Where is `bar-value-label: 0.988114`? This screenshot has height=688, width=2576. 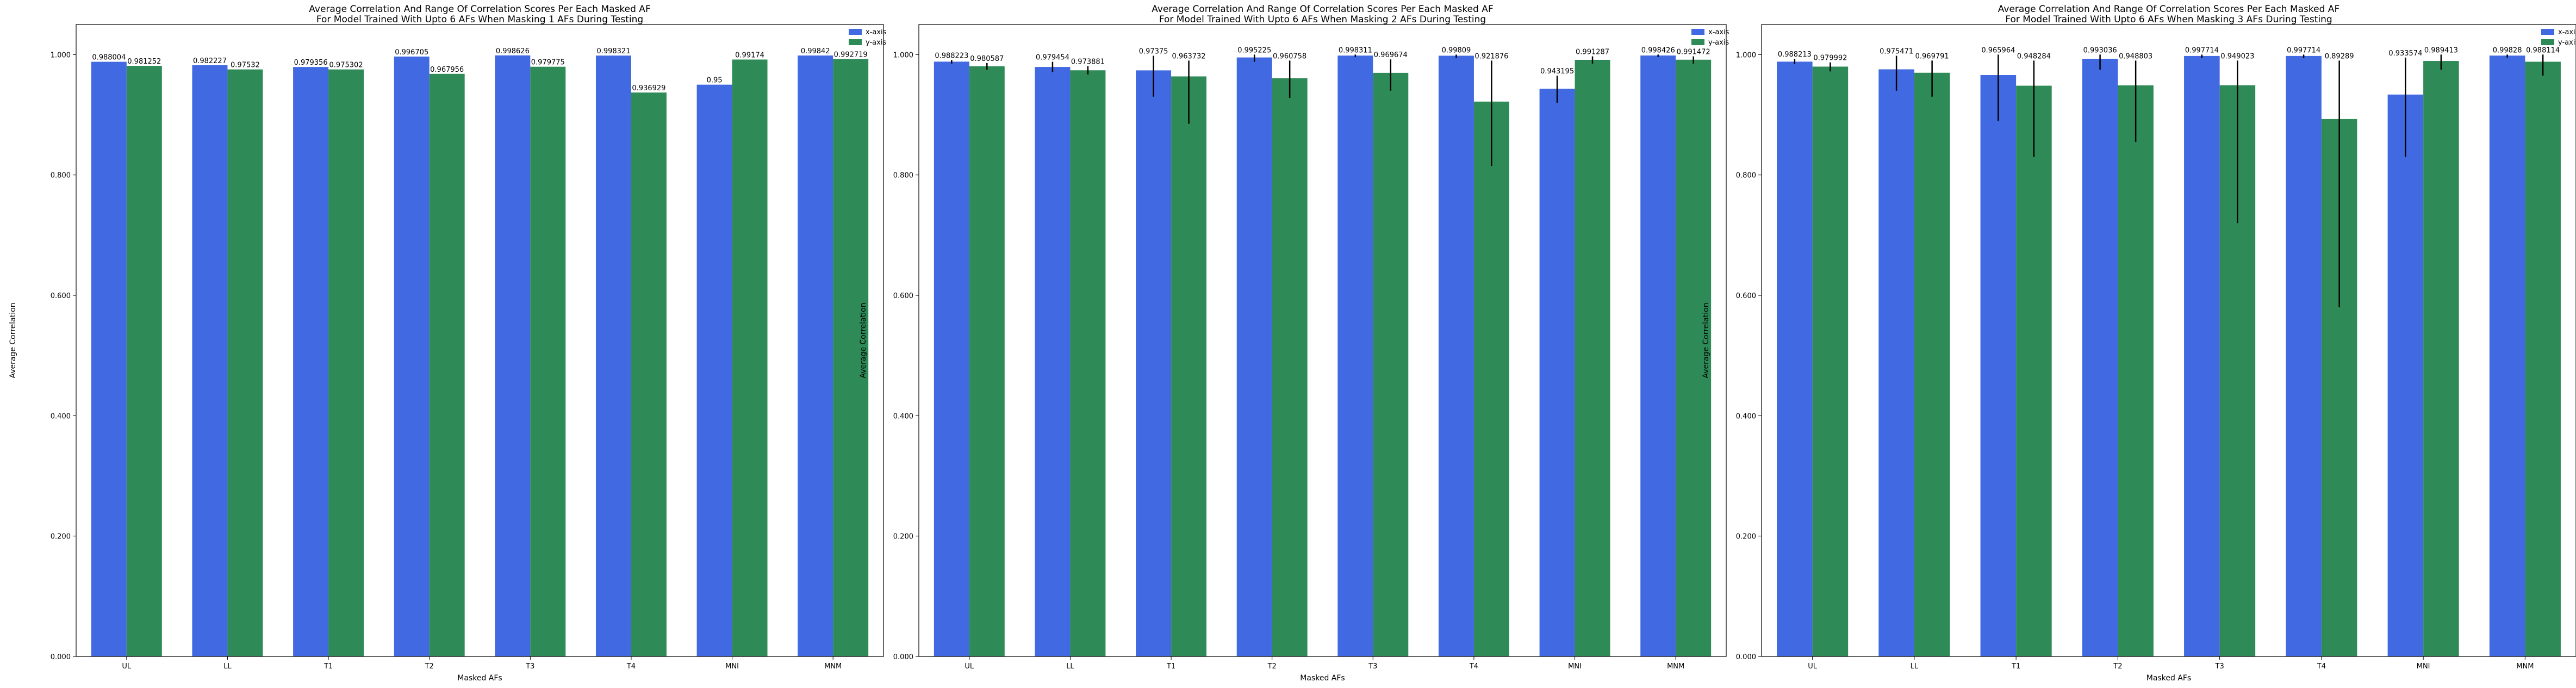
bar-value-label: 0.988114 is located at coordinates (2543, 50).